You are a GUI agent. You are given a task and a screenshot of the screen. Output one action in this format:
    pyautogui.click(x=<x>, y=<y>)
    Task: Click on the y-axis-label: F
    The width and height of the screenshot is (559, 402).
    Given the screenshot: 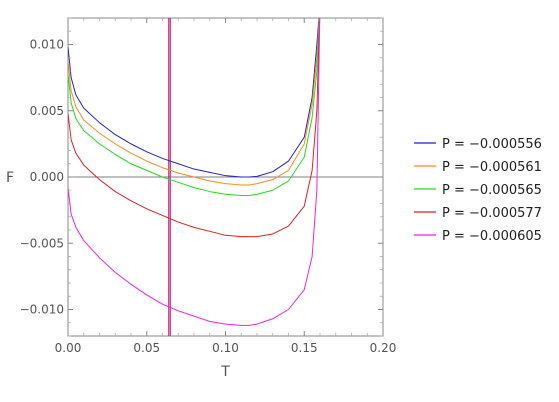 What is the action you would take?
    pyautogui.click(x=10, y=178)
    